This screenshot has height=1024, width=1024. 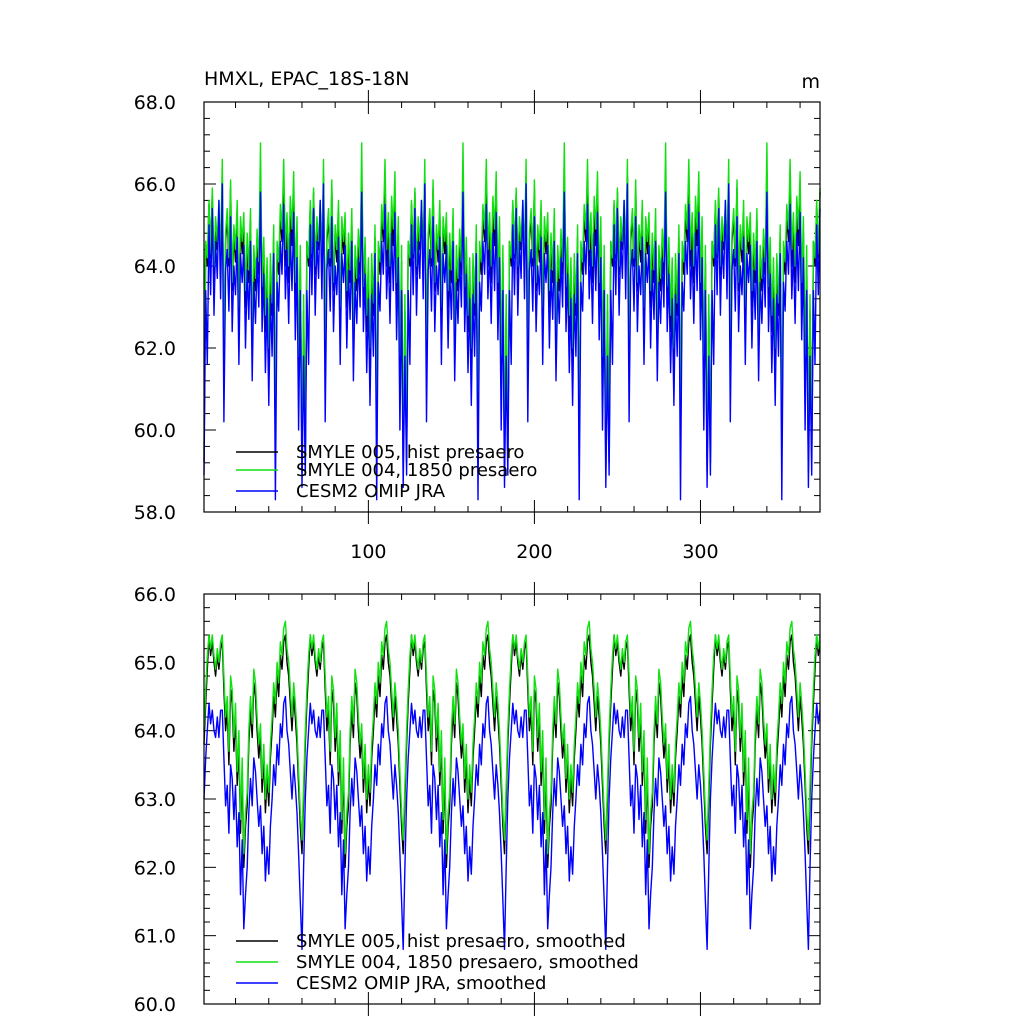 I want to click on top-xtick-label: 100, so click(x=368, y=552).